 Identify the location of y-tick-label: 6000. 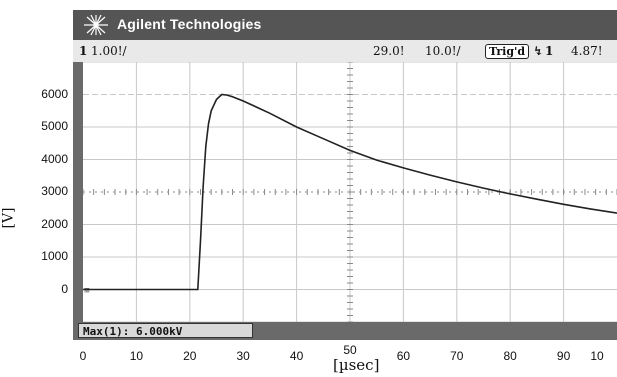
(54, 93).